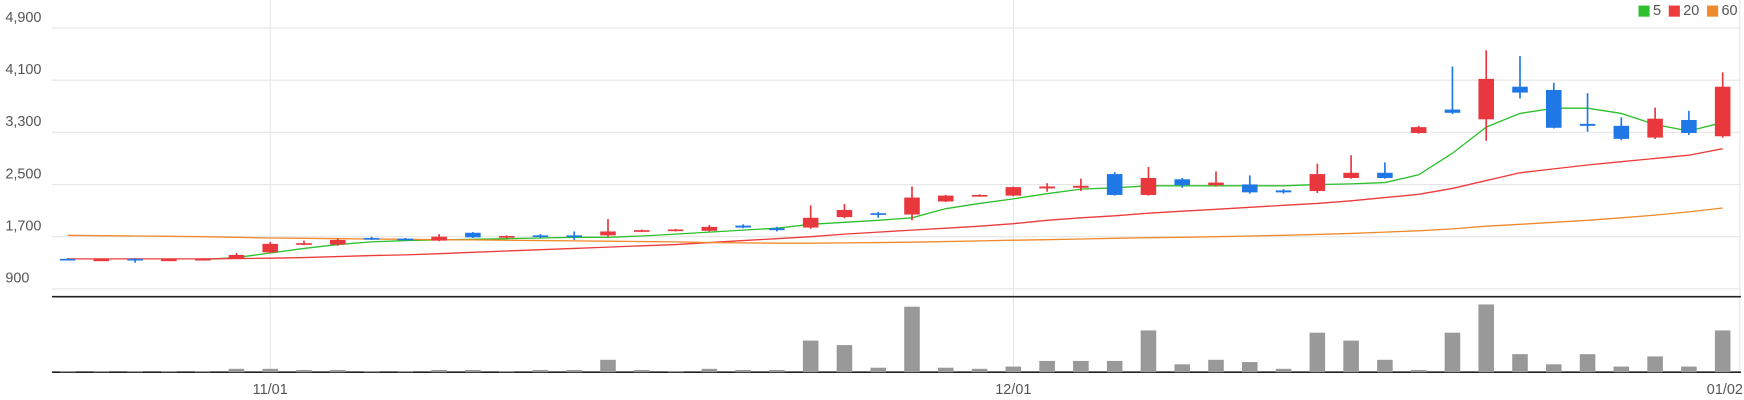 Image resolution: width=1744 pixels, height=400 pixels. Describe the element at coordinates (270, 390) in the screenshot. I see `x-tick-label: 11/01` at that location.